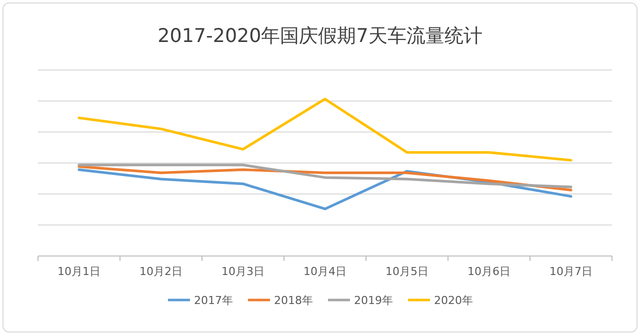 Image resolution: width=640 pixels, height=335 pixels. What do you see at coordinates (320, 36) in the screenshot?
I see `chart-title: 2017-2020年国庆假期7天车流量统计` at bounding box center [320, 36].